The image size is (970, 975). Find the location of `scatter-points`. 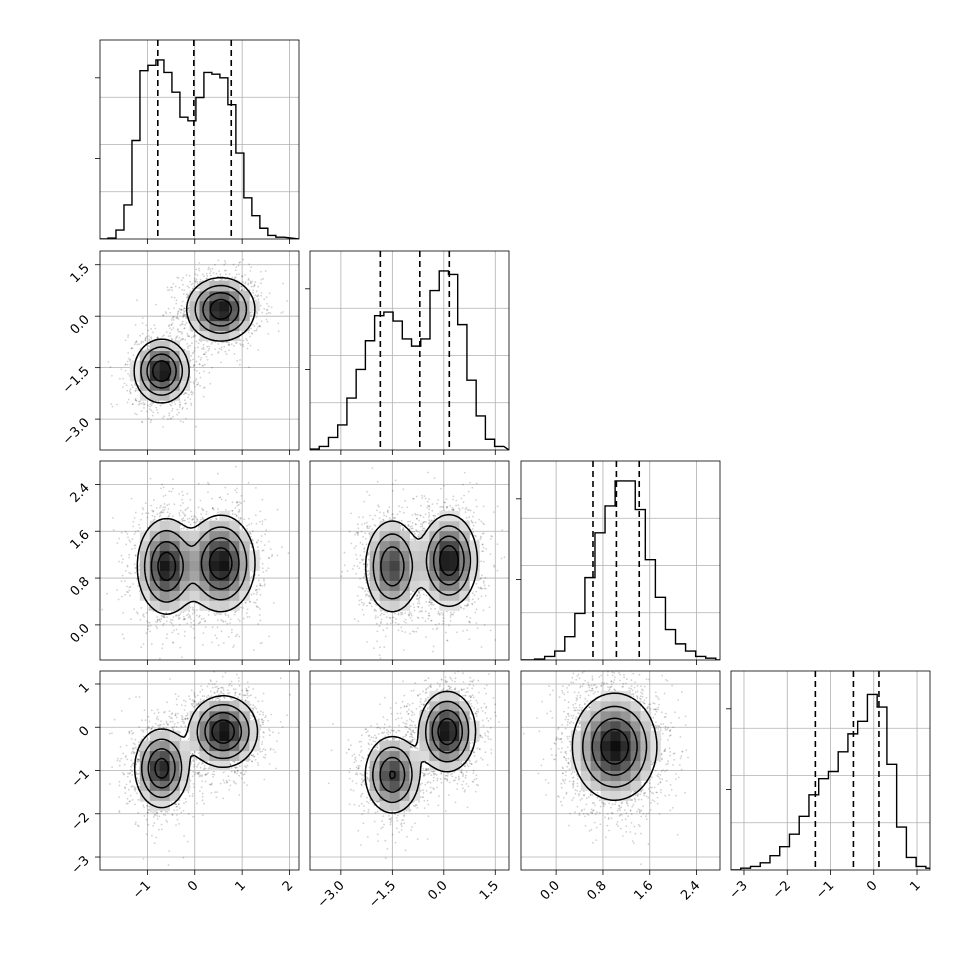

scatter-points is located at coordinates (198, 335).